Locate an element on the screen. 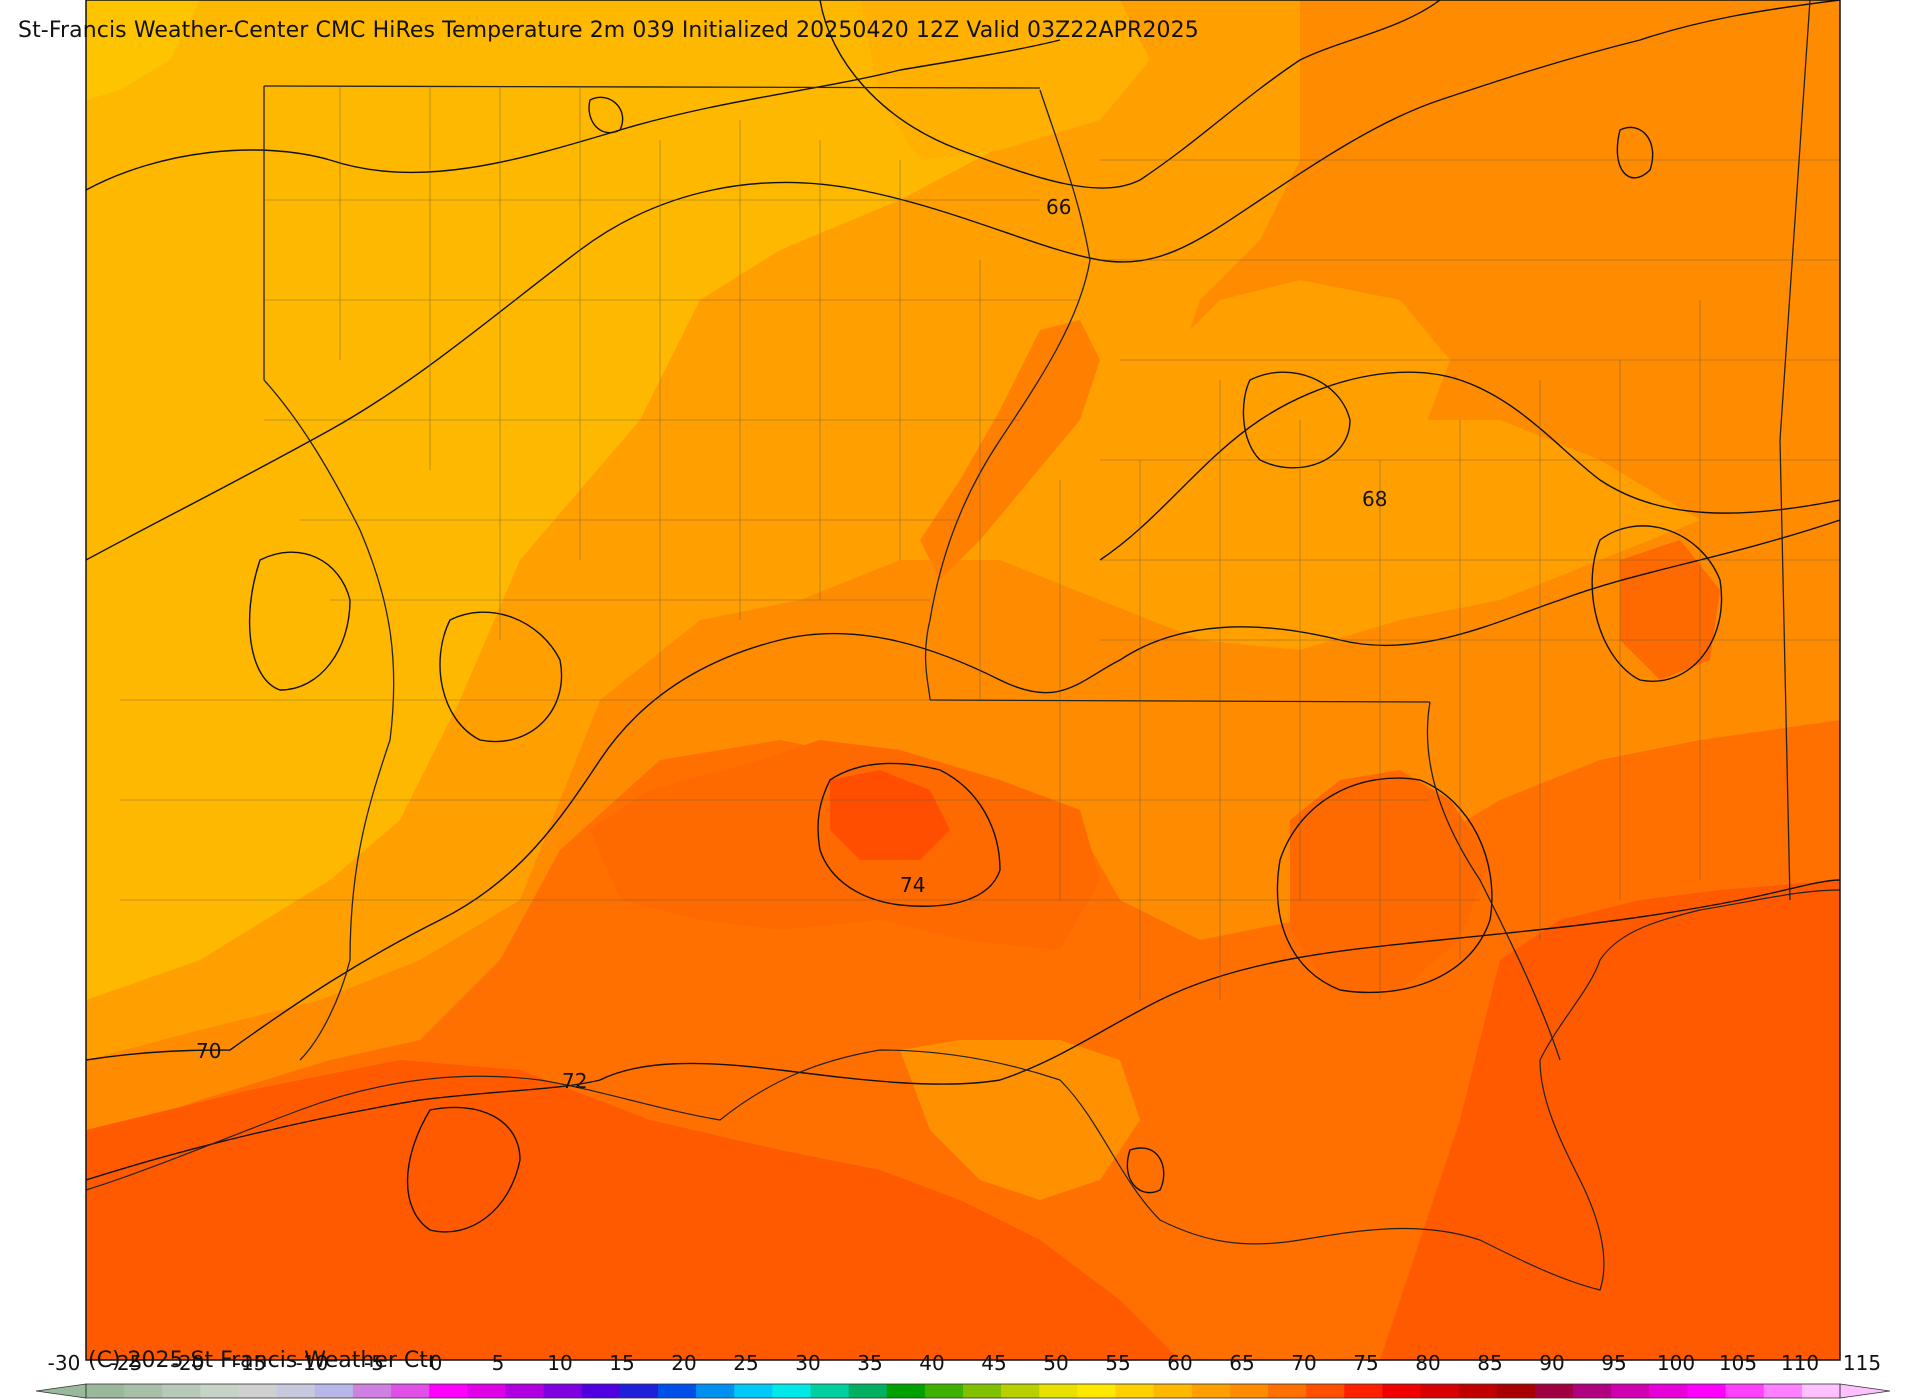 This screenshot has width=1920, height=1400. colorbar-tick-label: 20 is located at coordinates (683, 1363).